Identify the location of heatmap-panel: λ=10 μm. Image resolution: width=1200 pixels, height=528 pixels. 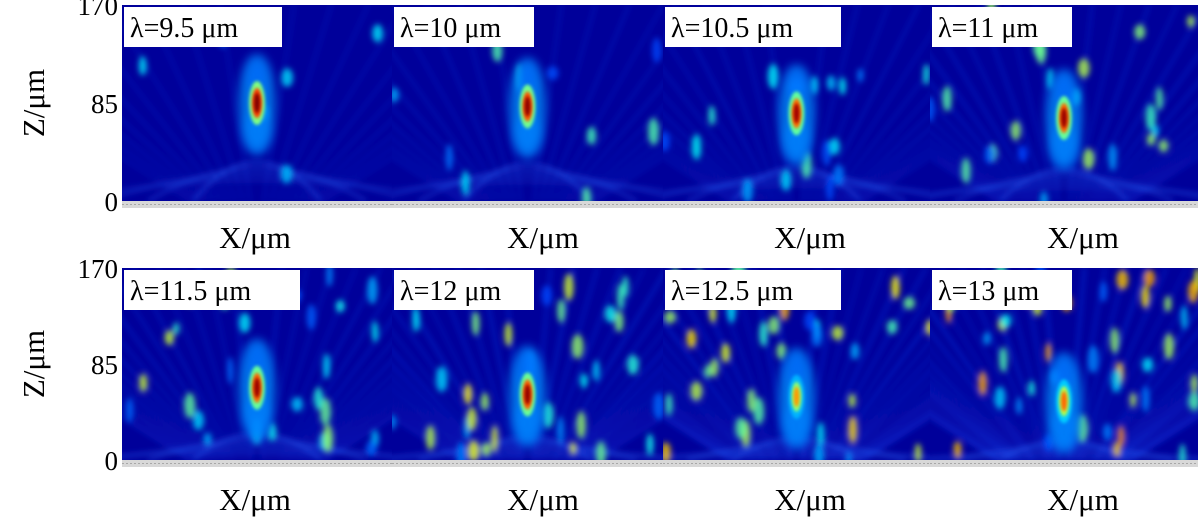
(527, 106).